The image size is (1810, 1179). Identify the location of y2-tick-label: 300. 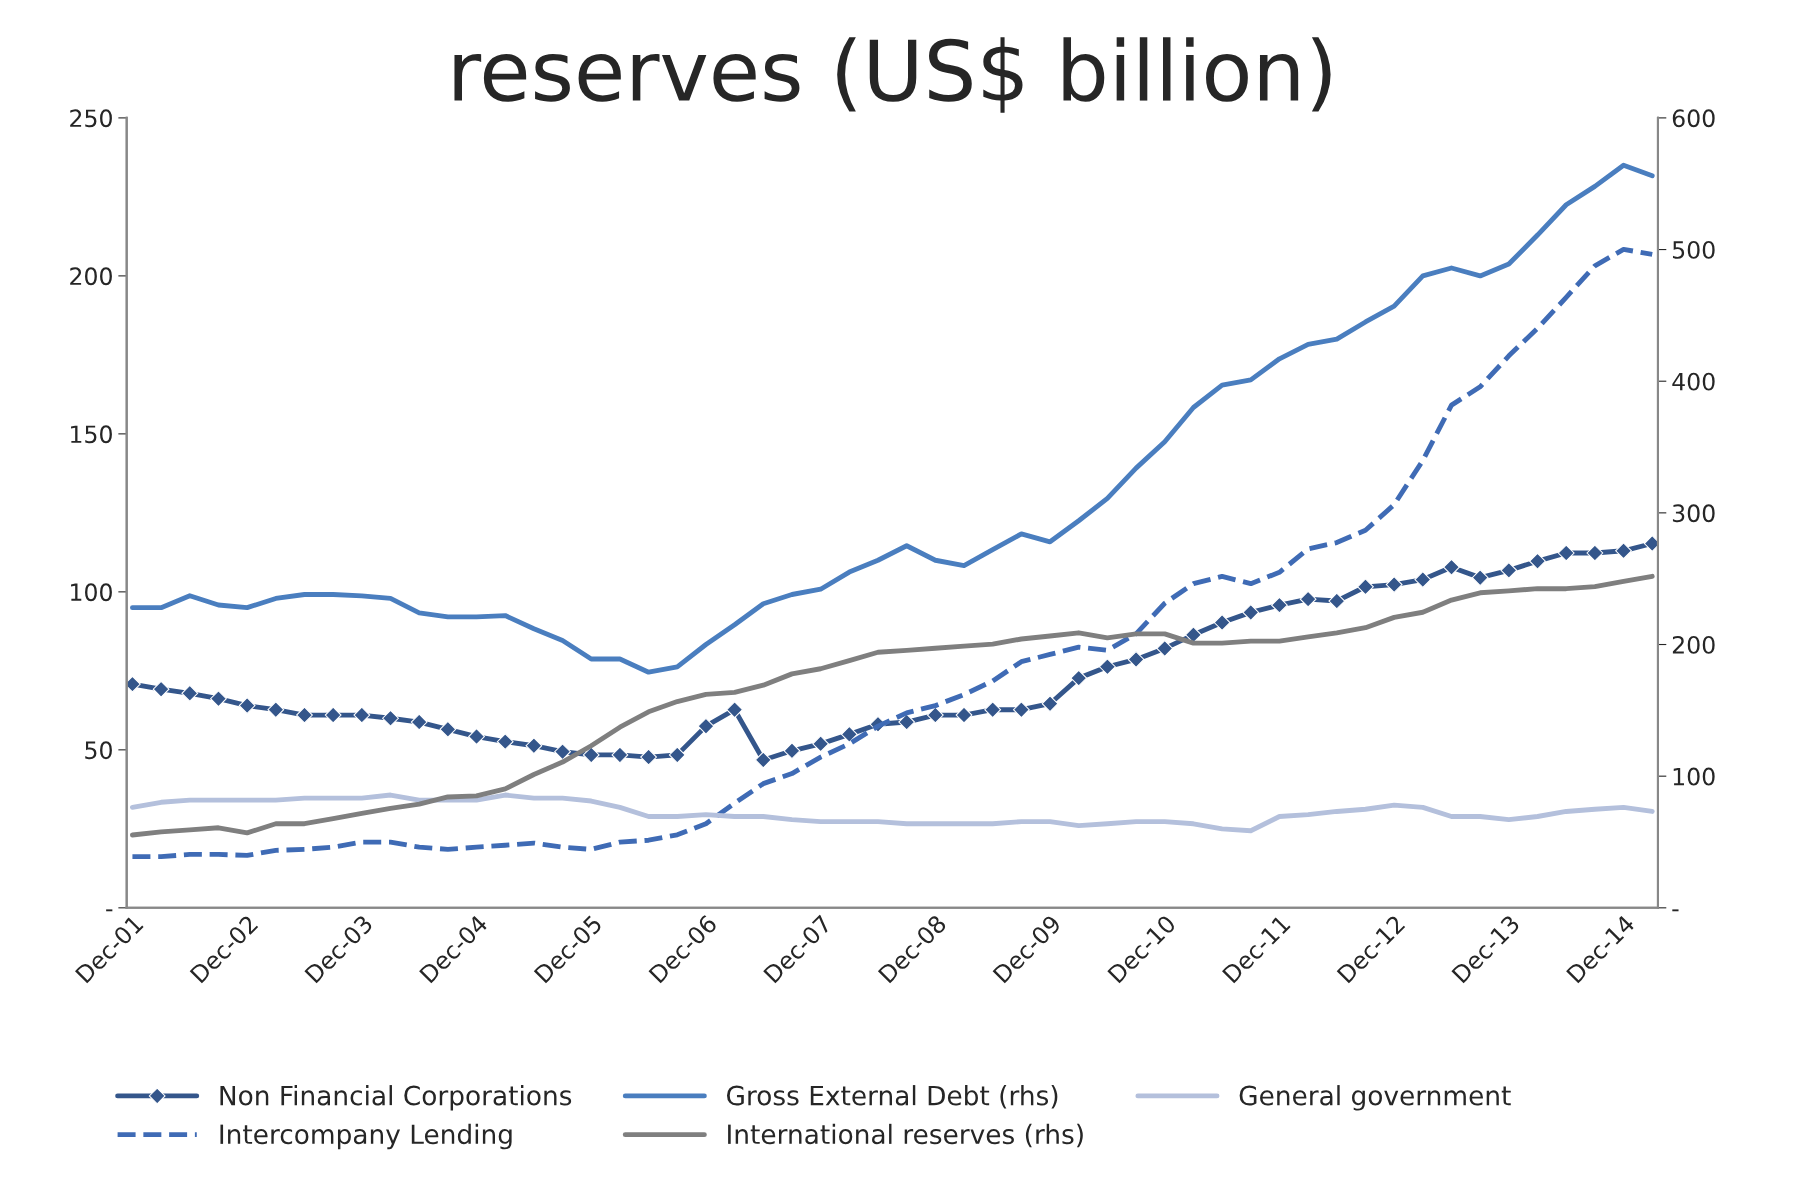
(1693, 513).